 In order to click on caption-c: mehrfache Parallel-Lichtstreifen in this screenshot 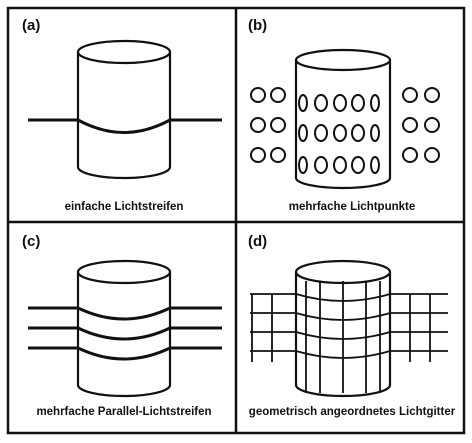, I will do `click(123, 412)`.